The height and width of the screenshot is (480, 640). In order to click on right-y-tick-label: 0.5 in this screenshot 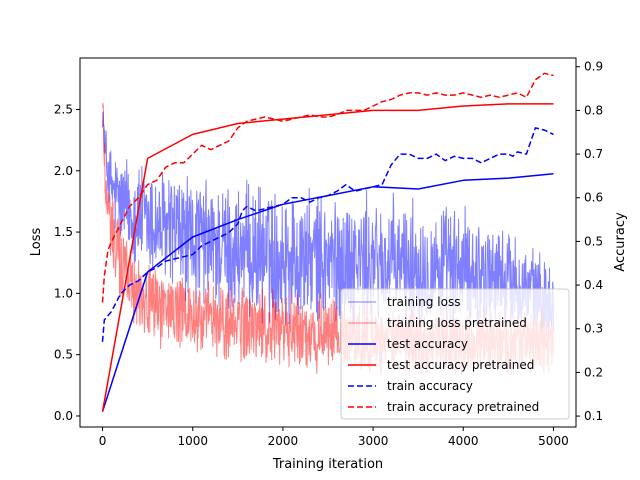, I will do `click(593, 241)`.